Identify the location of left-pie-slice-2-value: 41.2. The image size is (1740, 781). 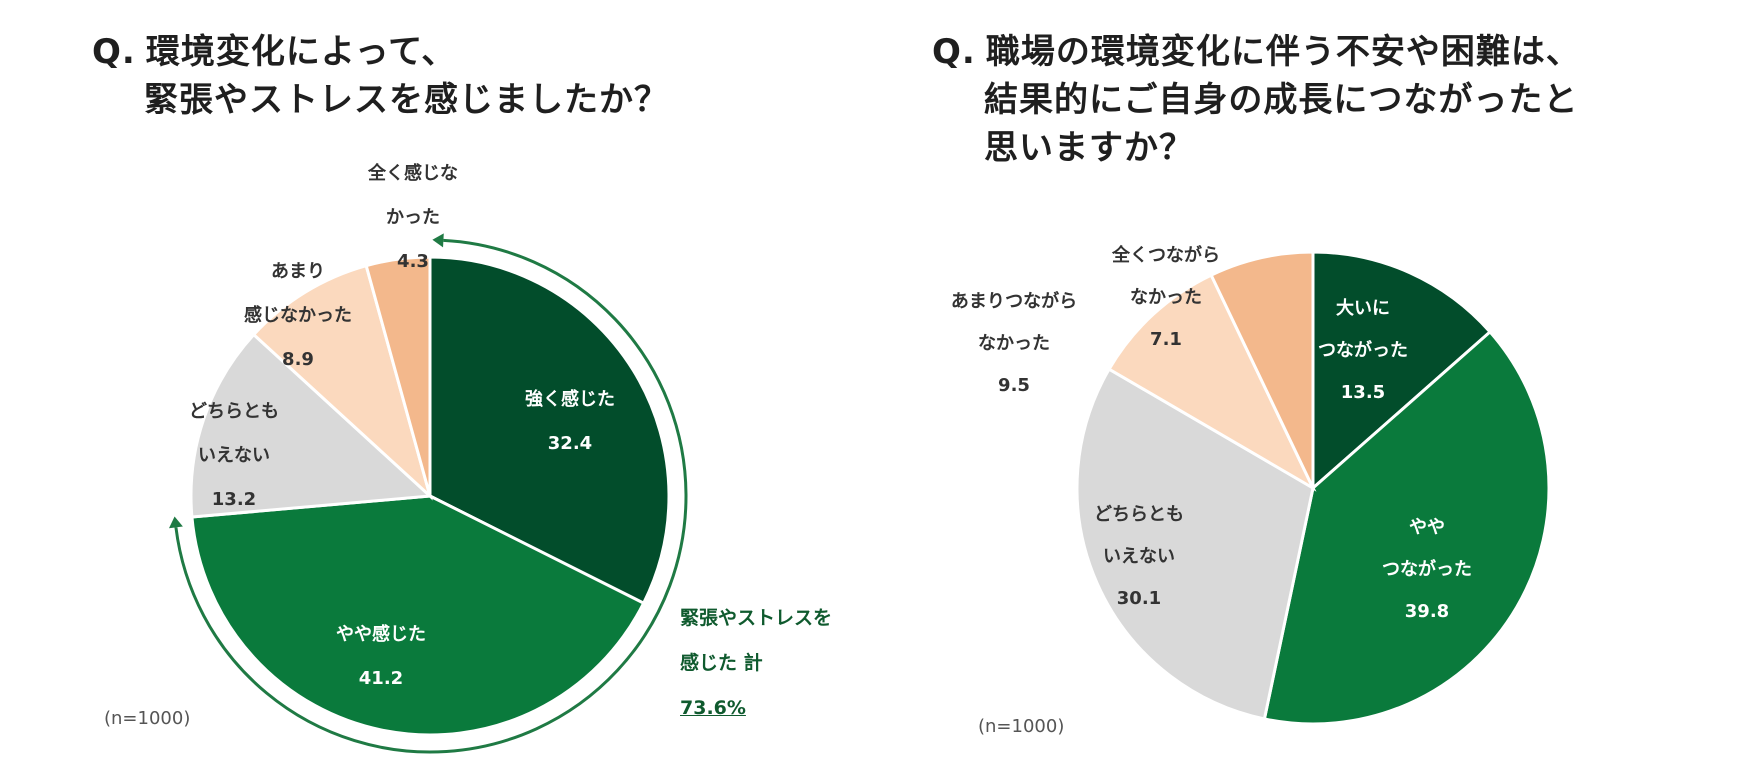
(381, 678).